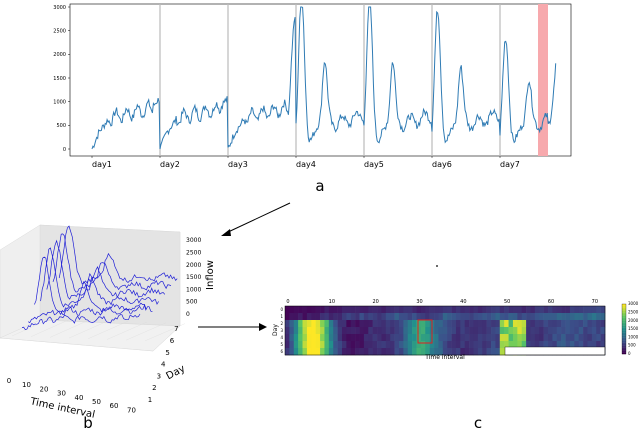 Image resolution: width=640 pixels, height=431 pixels. Describe the element at coordinates (555, 351) in the screenshot. I see `panel-c-missing-region` at that location.